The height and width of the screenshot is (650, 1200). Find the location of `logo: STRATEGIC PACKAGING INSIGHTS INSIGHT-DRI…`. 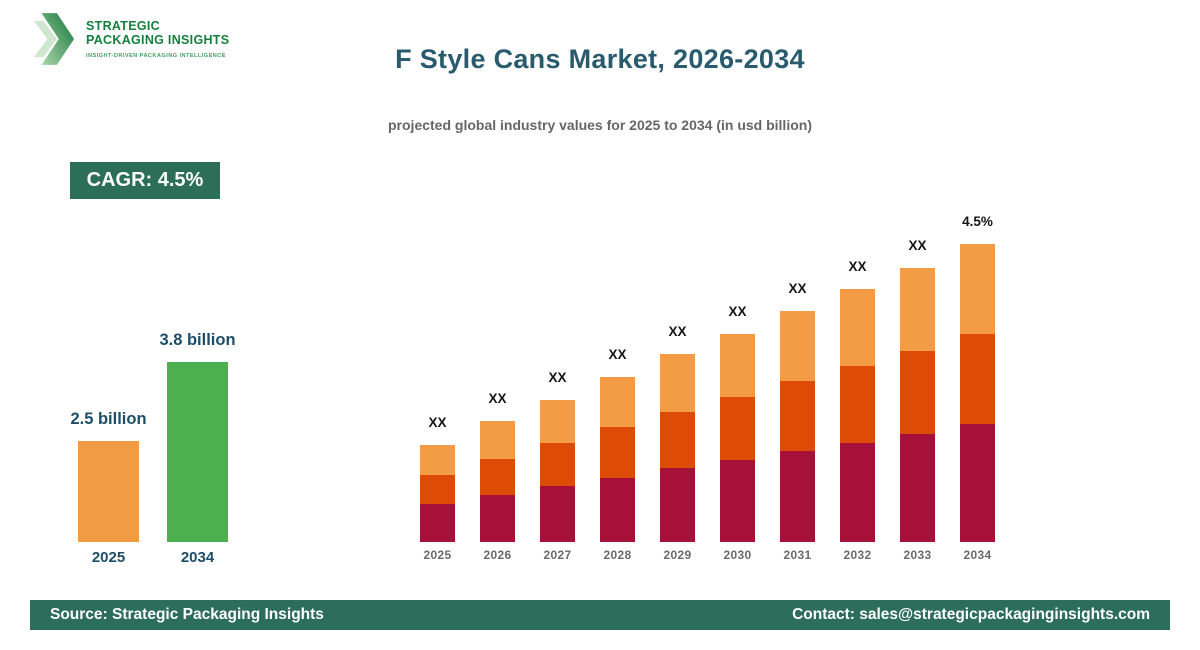

logo: STRATEGIC PACKAGING INSIGHTS INSIGHT-DRI… is located at coordinates (130, 41).